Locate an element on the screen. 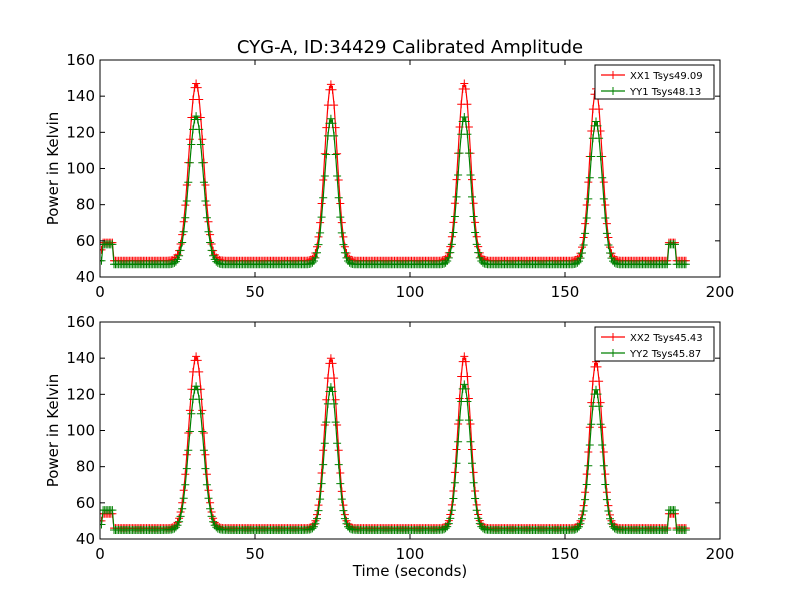 This screenshot has width=800, height=600. x-tick-label: 150 is located at coordinates (565, 292).